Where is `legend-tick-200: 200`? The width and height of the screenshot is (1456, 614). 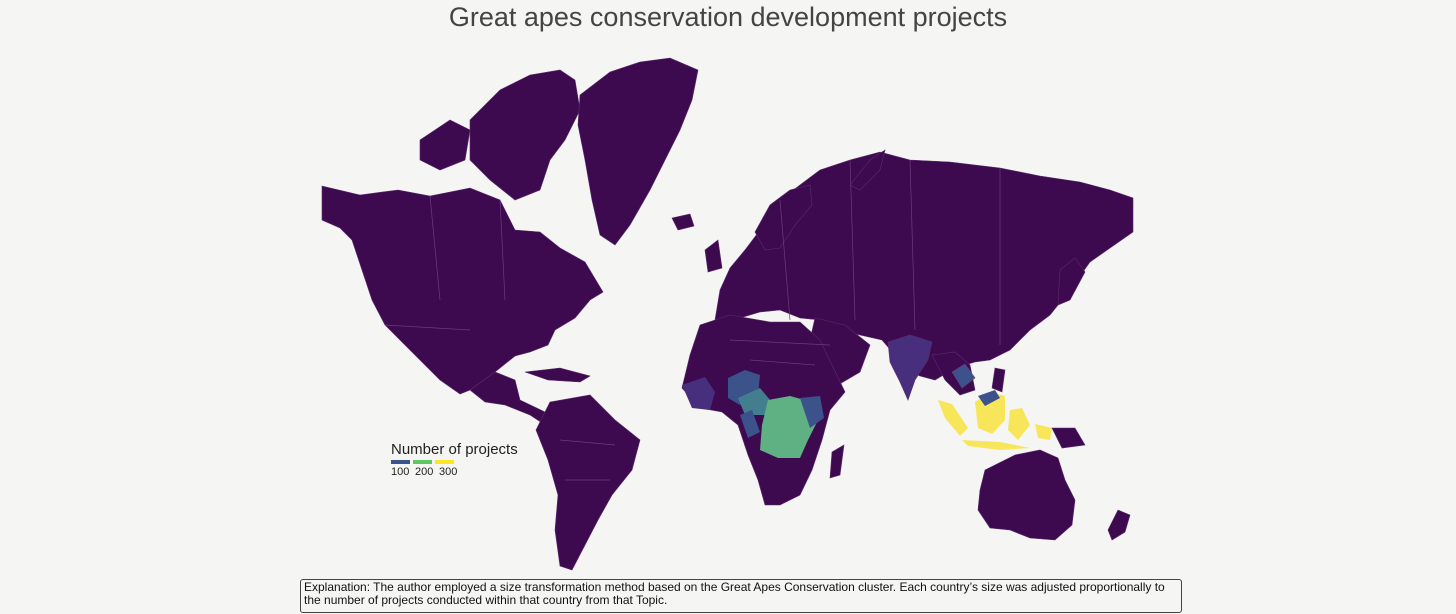 legend-tick-200: 200 is located at coordinates (424, 472).